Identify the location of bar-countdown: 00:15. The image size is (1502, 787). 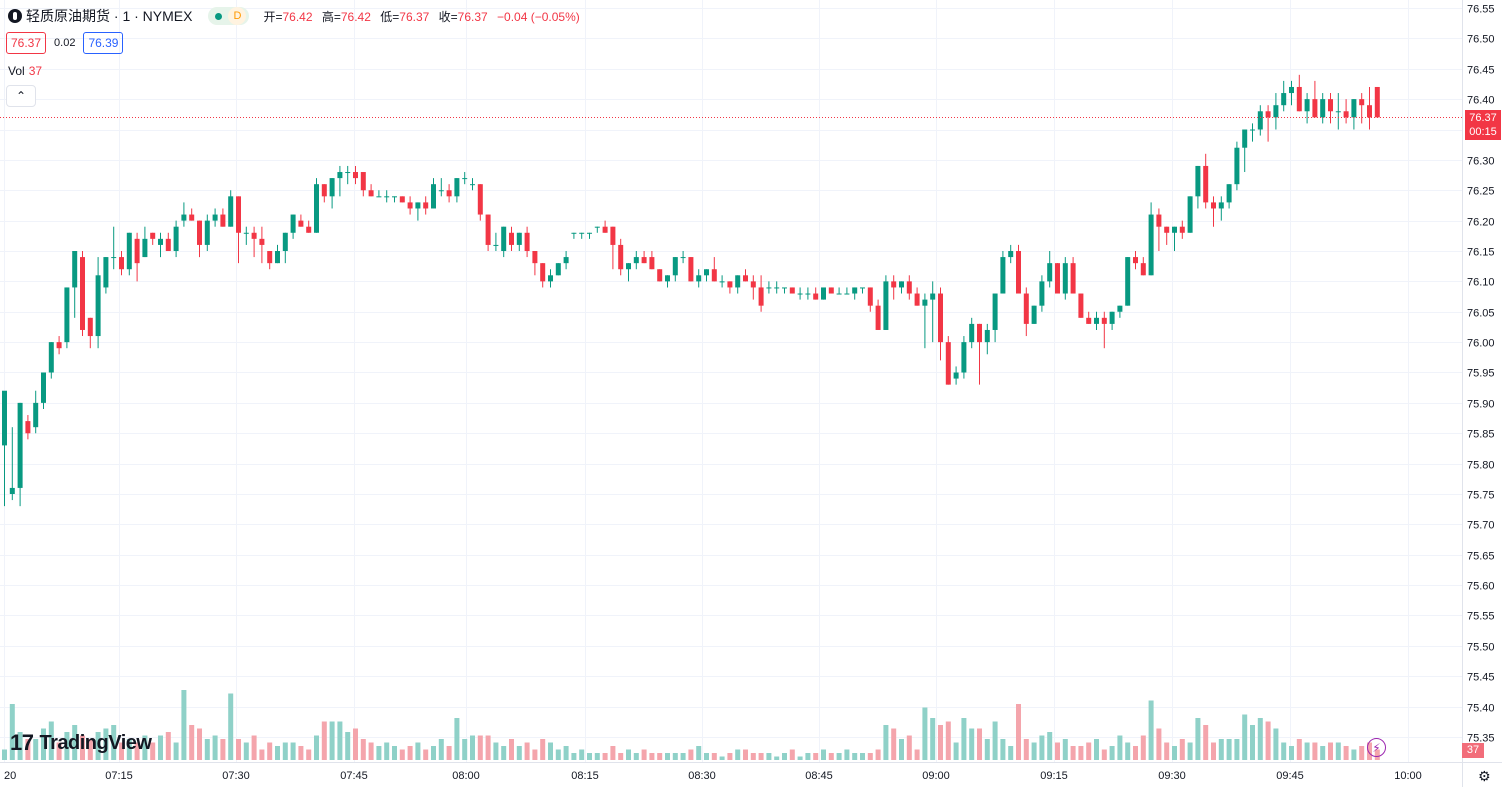
(1483, 132).